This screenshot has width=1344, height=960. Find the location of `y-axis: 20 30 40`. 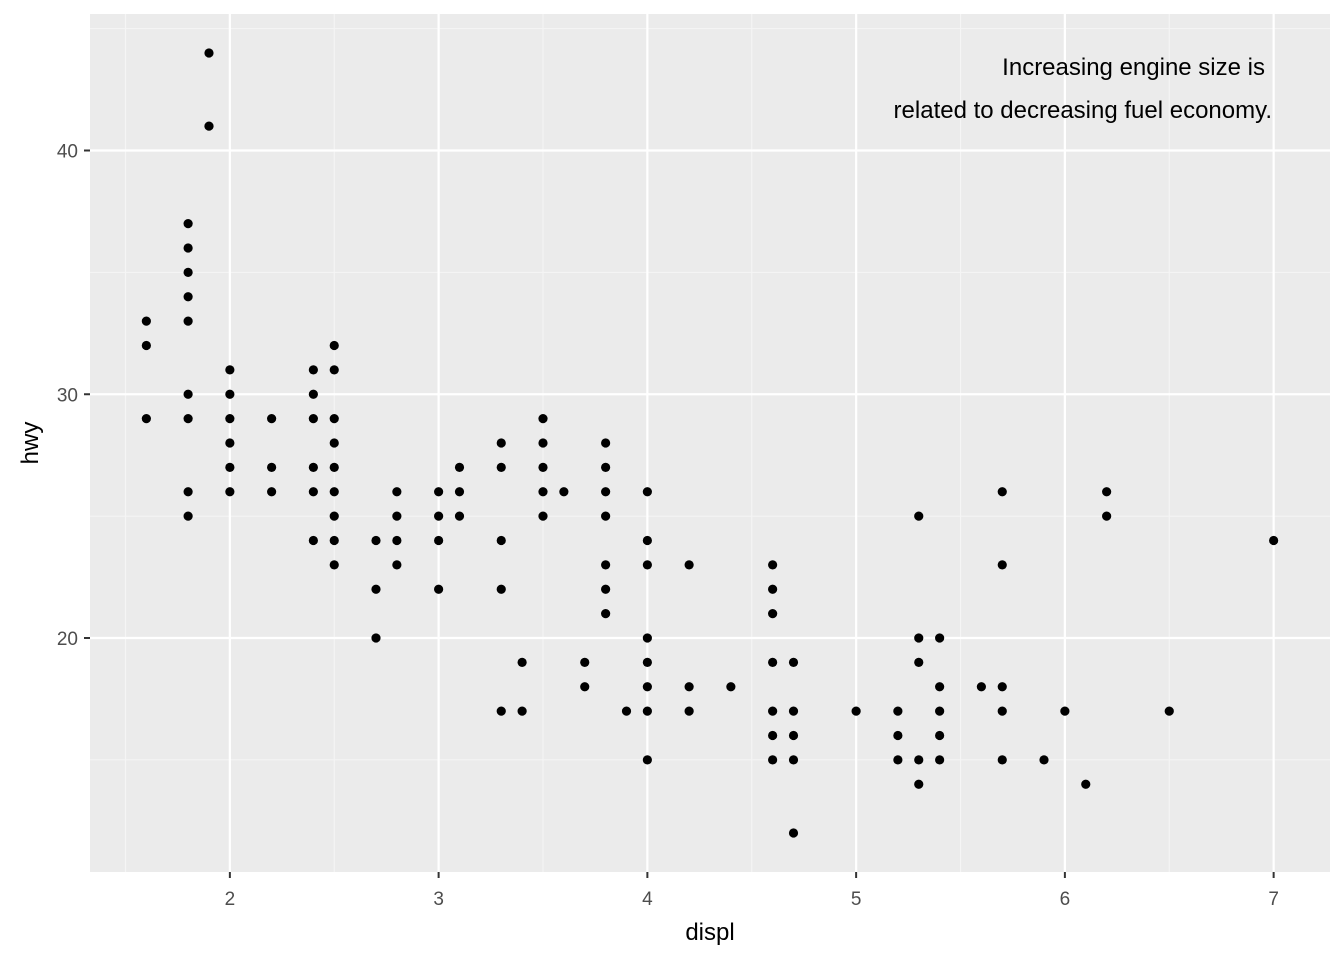

y-axis: 20 30 40 is located at coordinates (73, 396).